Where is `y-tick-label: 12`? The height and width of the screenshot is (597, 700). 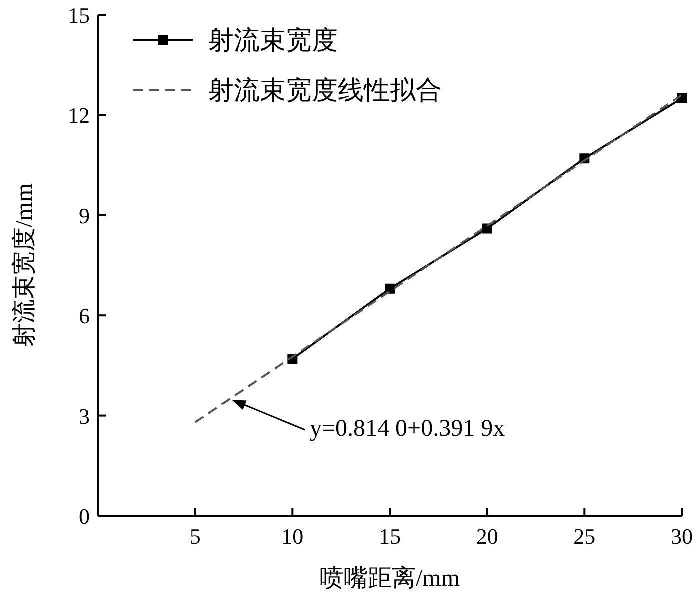 y-tick-label: 12 is located at coordinates (79, 115).